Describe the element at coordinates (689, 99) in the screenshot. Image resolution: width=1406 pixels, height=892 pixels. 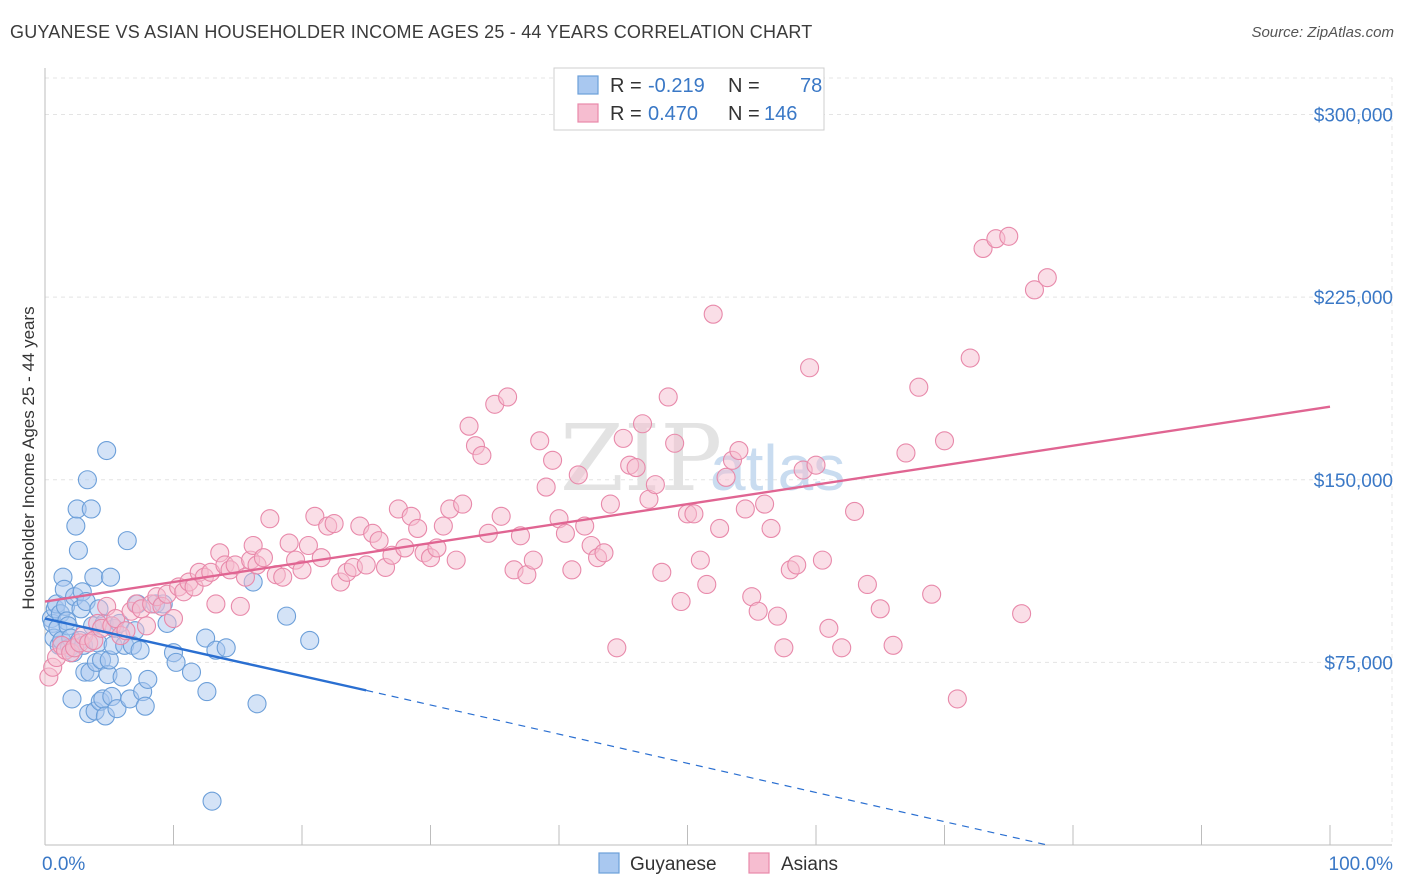
I see `correlation-legend: R = -0.219 N = 78 R = 0.470 N = 146` at that location.